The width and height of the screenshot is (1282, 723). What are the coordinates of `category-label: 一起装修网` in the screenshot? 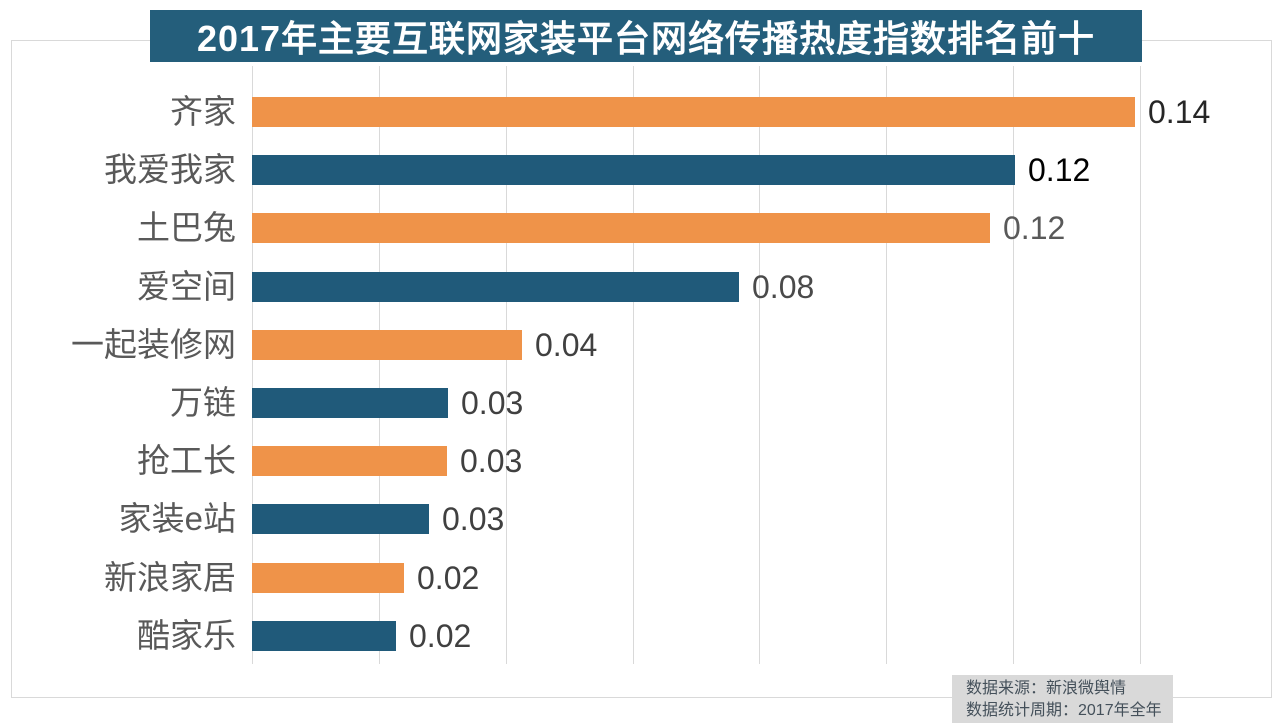 It's located at (153, 344).